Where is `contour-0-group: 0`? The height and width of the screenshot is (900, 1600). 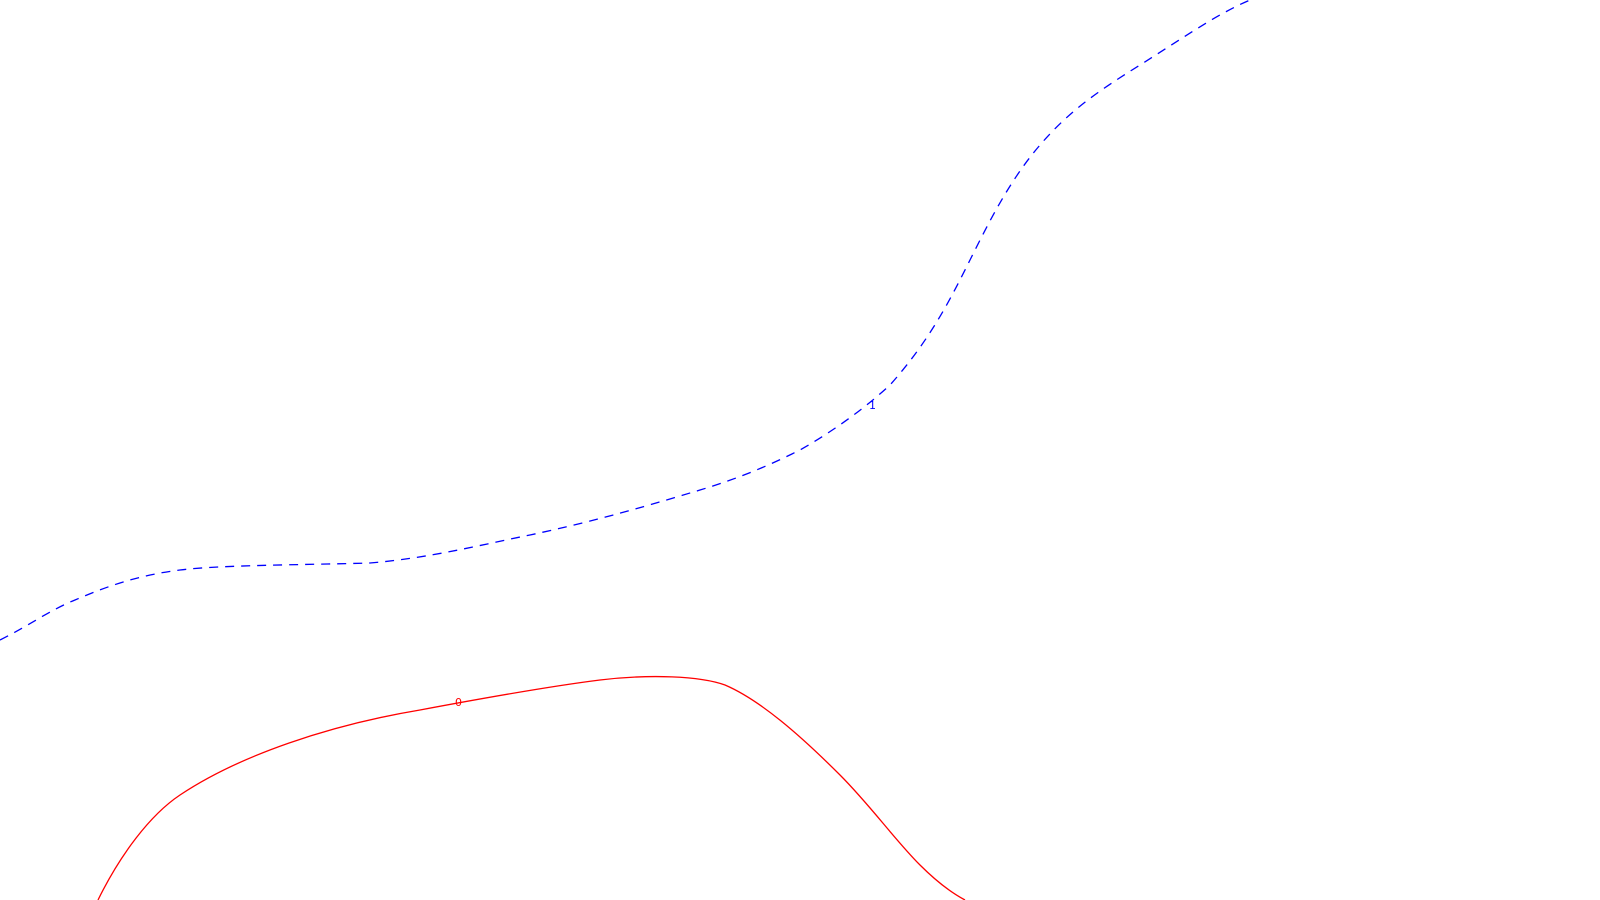
contour-0-group: 0 is located at coordinates (531, 787).